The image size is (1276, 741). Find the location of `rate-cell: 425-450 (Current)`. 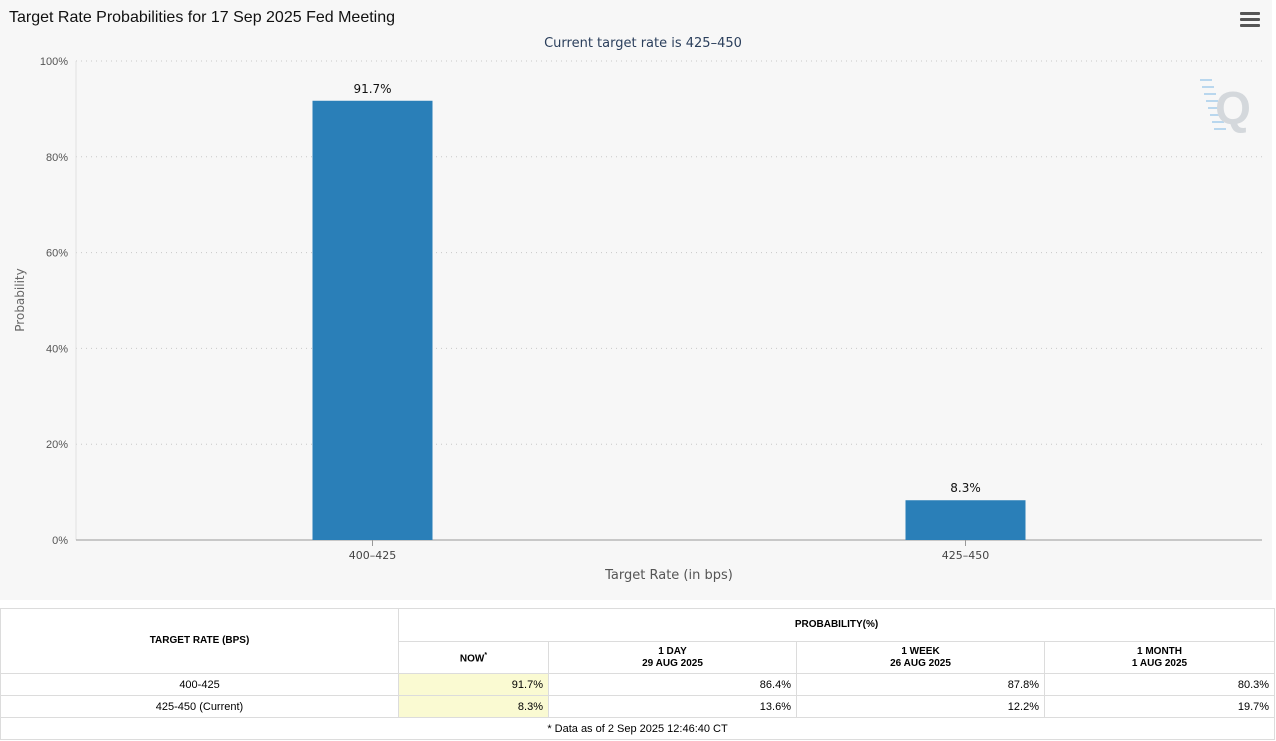

rate-cell: 425-450 (Current) is located at coordinates (199, 706).